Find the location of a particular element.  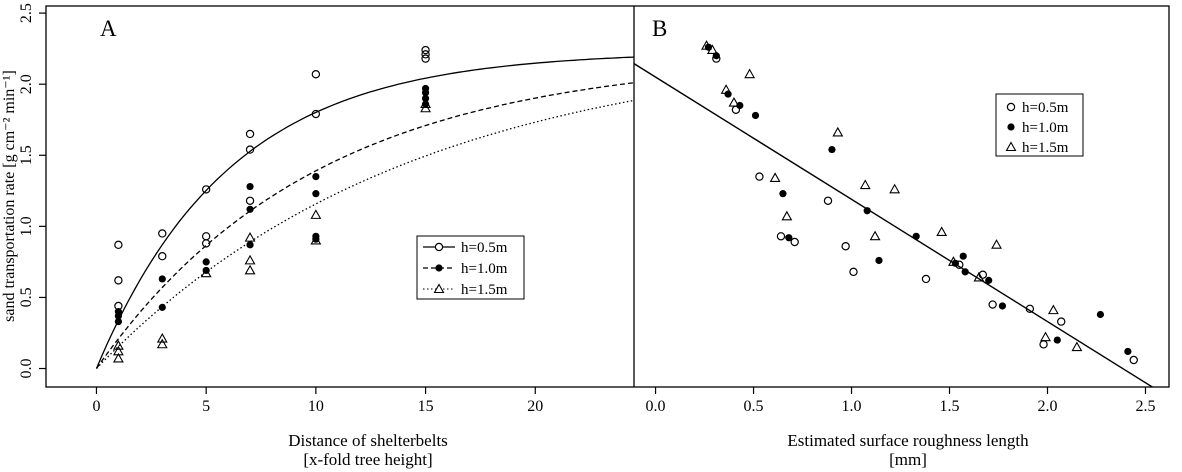

x-tick-label-a-3: 15 is located at coordinates (426, 406).